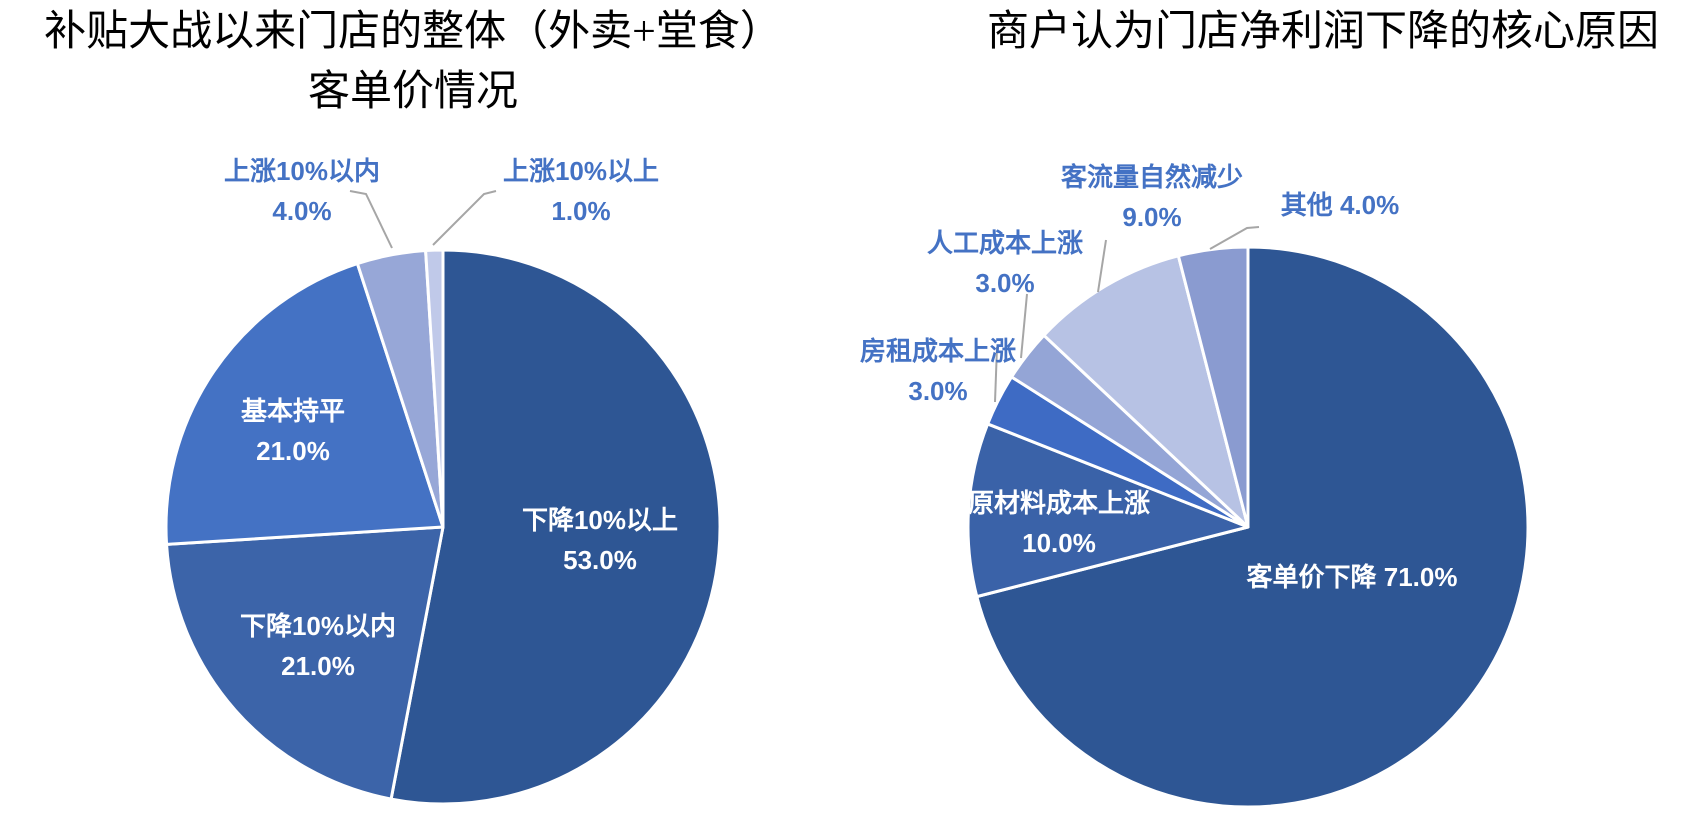 Image resolution: width=1694 pixels, height=832 pixels. What do you see at coordinates (600, 540) in the screenshot?
I see `pie1-label-down-over-10pct: 下降10%以上 53.0%` at bounding box center [600, 540].